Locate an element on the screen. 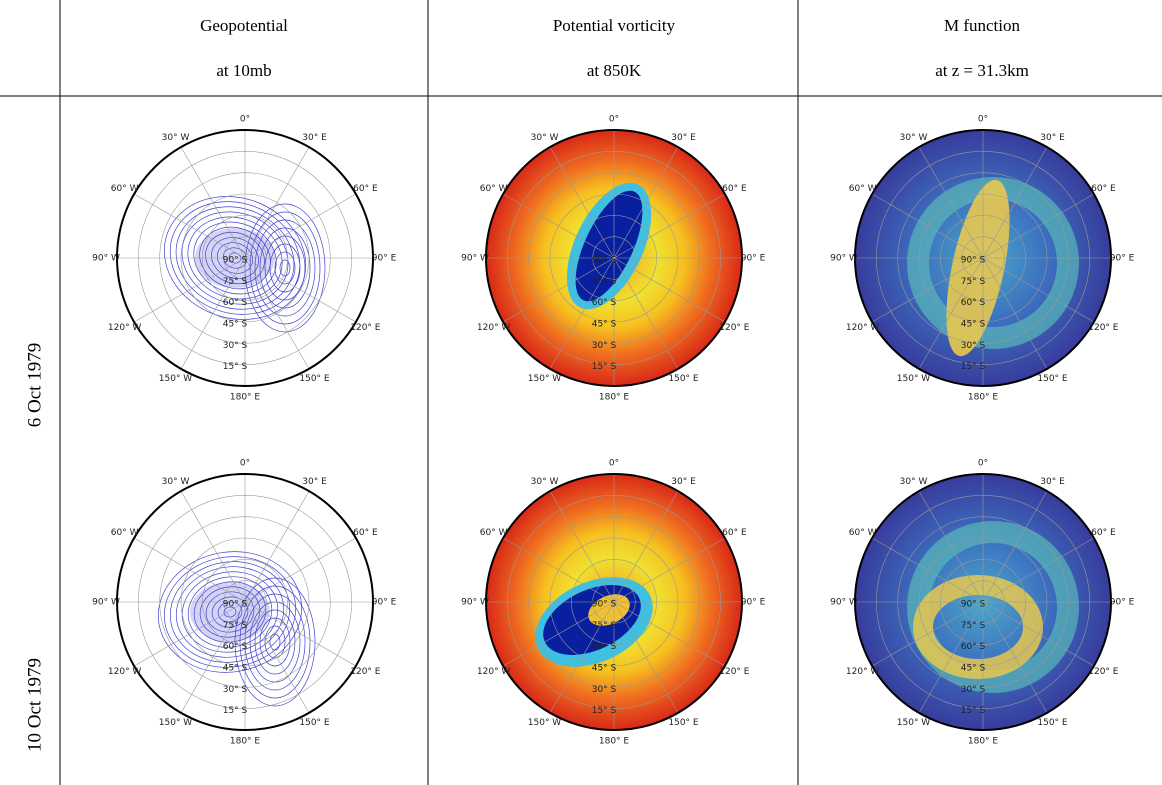 The width and height of the screenshot is (1162, 785). band is located at coordinates (978, 627).